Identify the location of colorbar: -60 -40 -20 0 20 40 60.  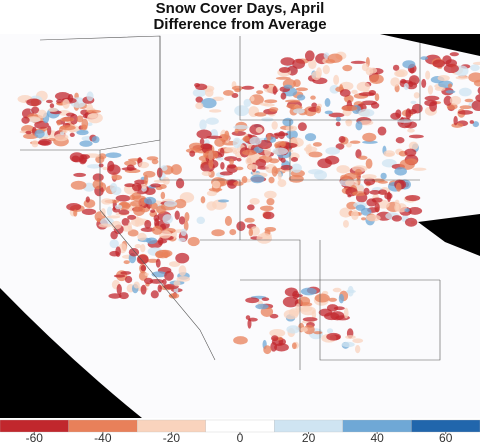
(240, 432).